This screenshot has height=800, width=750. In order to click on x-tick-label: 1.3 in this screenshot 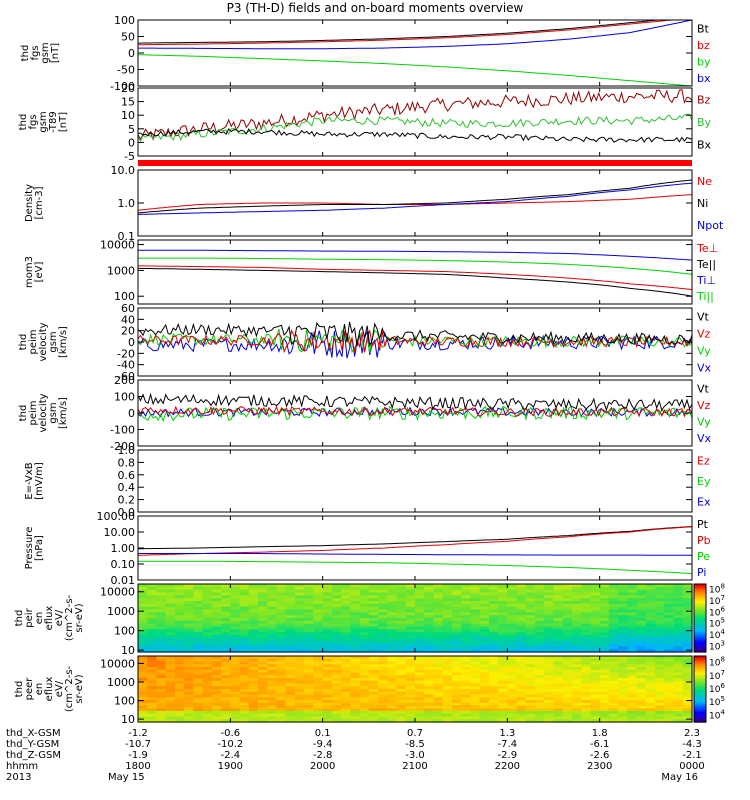, I will do `click(507, 733)`.